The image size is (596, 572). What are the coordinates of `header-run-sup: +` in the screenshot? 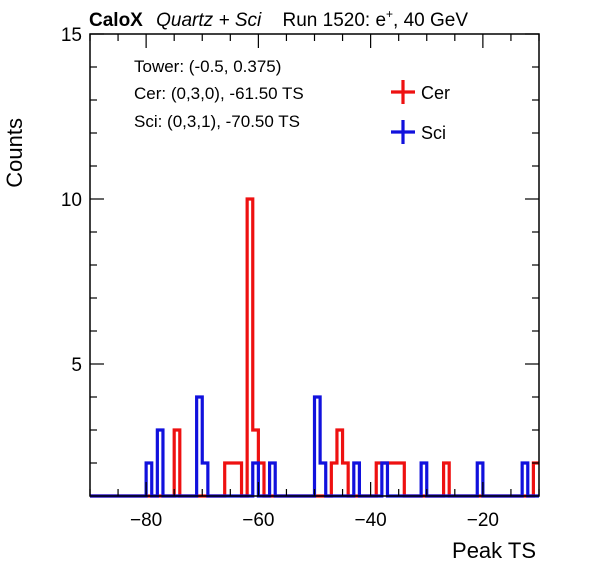 It's located at (389, 14).